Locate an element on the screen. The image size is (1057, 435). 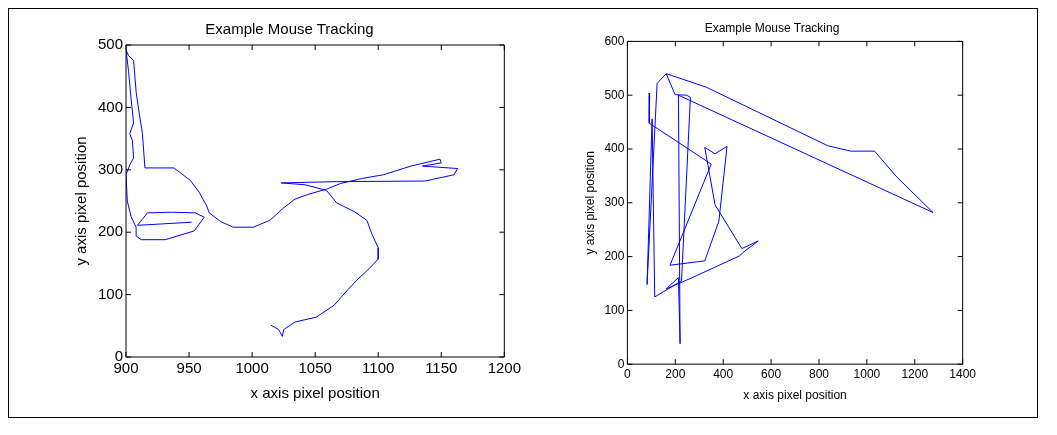
x-tick-label: 400 is located at coordinates (723, 373).